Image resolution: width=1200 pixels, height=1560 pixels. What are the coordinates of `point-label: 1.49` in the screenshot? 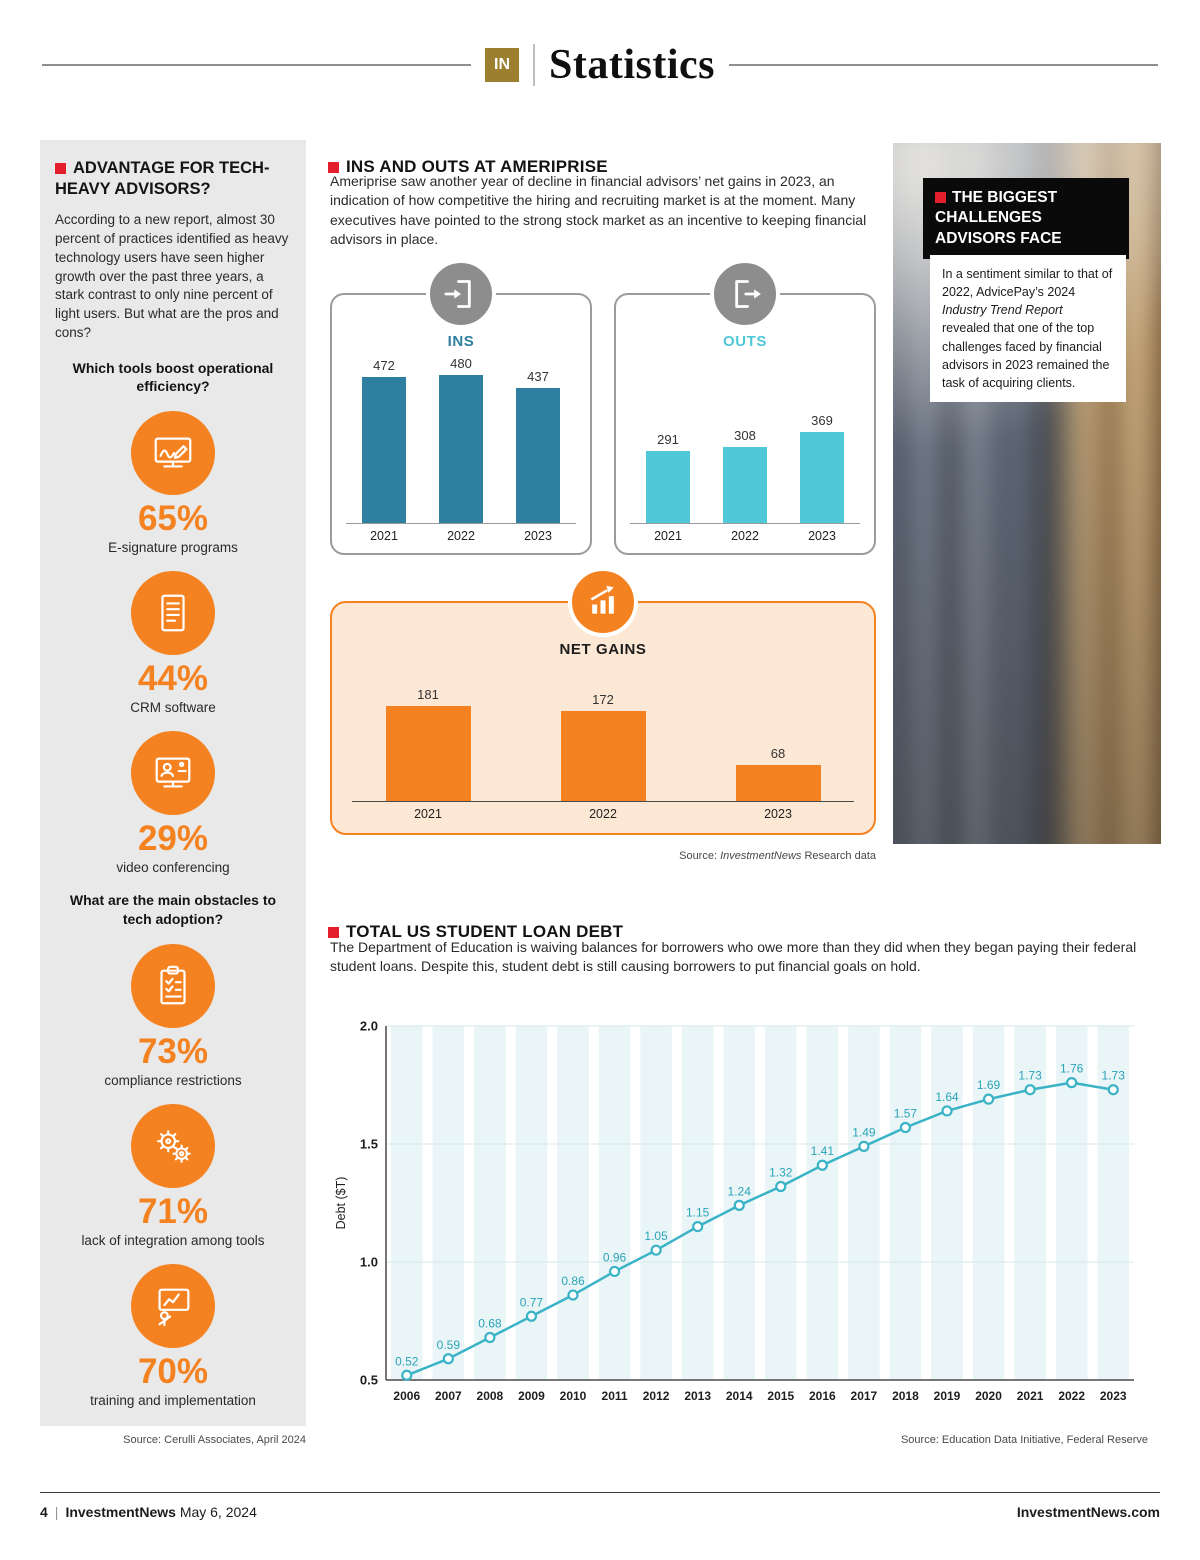 It's located at (864, 1132).